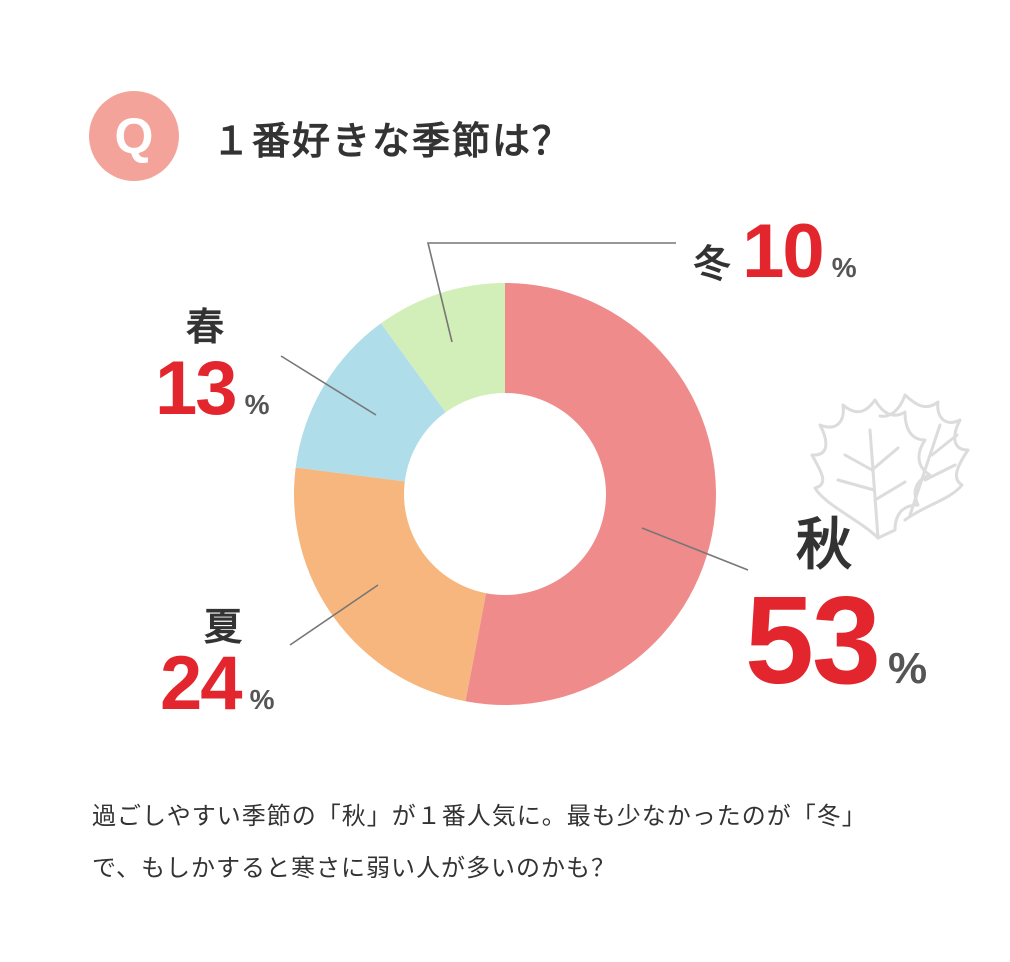 This screenshot has height=962, width=1010. What do you see at coordinates (223, 627) in the screenshot?
I see `label-summer-name: 夏` at bounding box center [223, 627].